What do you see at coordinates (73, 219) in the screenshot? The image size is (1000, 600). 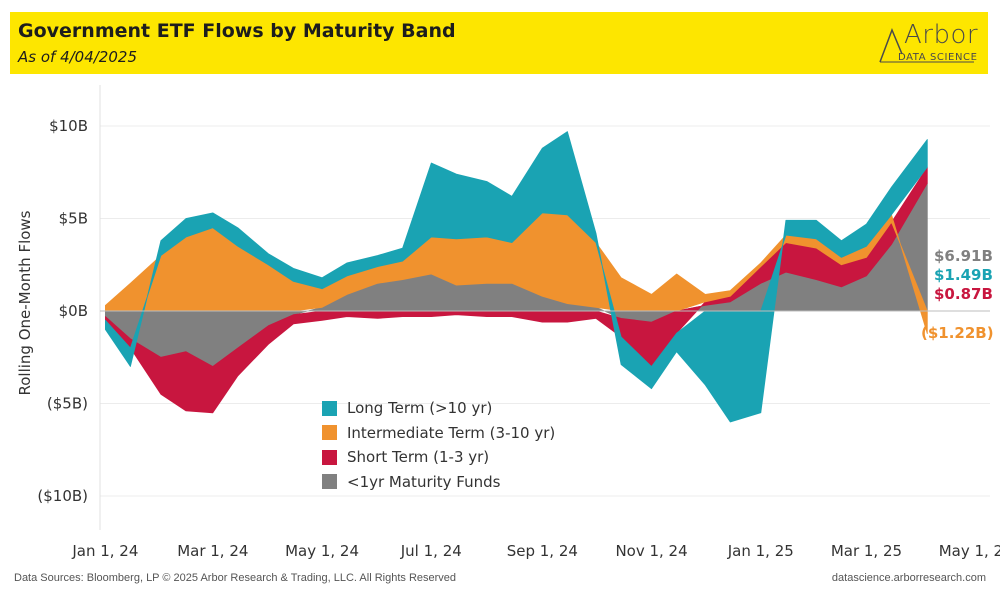 I see `y-tick-label: $5B` at bounding box center [73, 219].